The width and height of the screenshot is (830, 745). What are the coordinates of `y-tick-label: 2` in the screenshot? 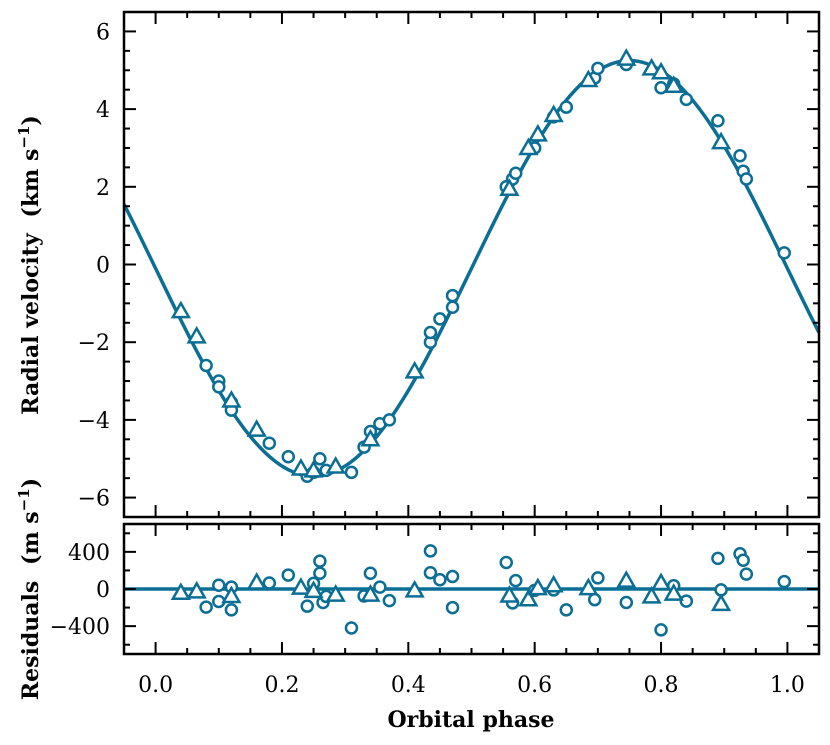 It's located at (103, 188).